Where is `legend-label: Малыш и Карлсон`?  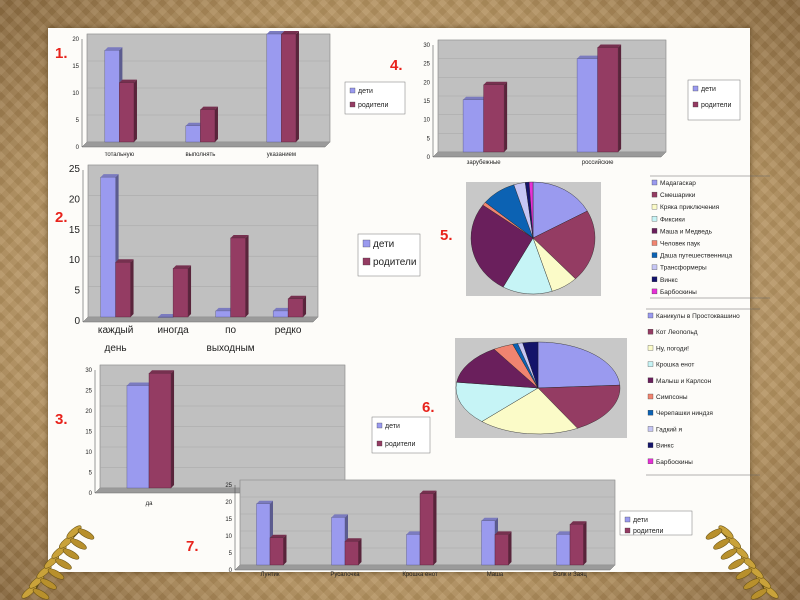
legend-label: Малыш и Карлсон is located at coordinates (684, 381).